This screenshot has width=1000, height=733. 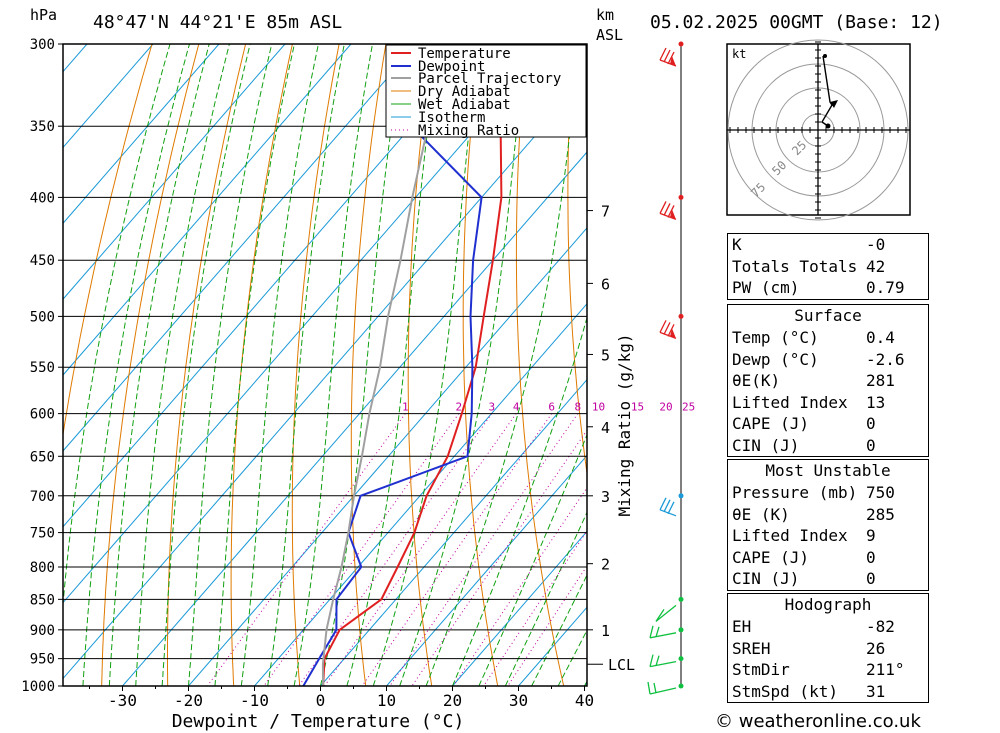 What do you see at coordinates (795, 492) in the screenshot?
I see `unstable-row-label: Pressure (mb)` at bounding box center [795, 492].